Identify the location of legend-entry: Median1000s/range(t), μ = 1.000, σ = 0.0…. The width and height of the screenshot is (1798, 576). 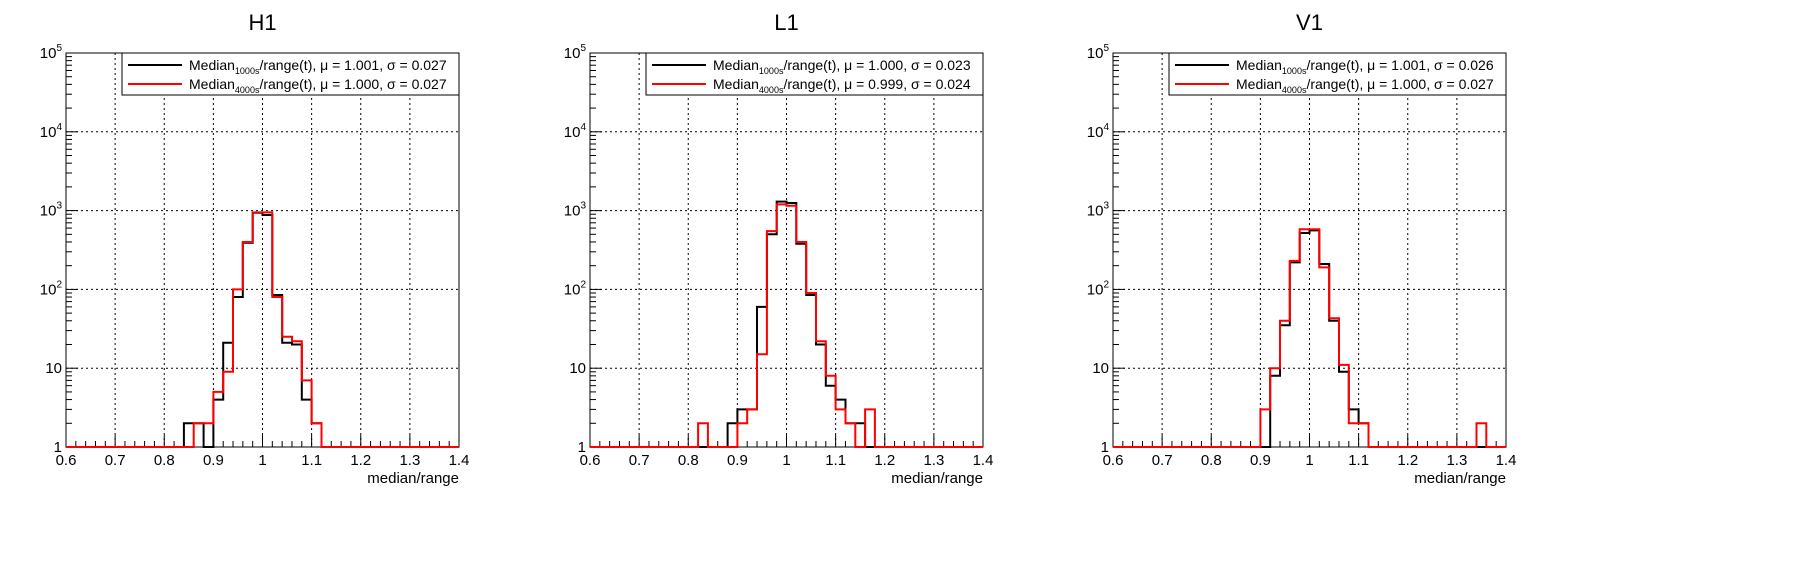
(842, 66).